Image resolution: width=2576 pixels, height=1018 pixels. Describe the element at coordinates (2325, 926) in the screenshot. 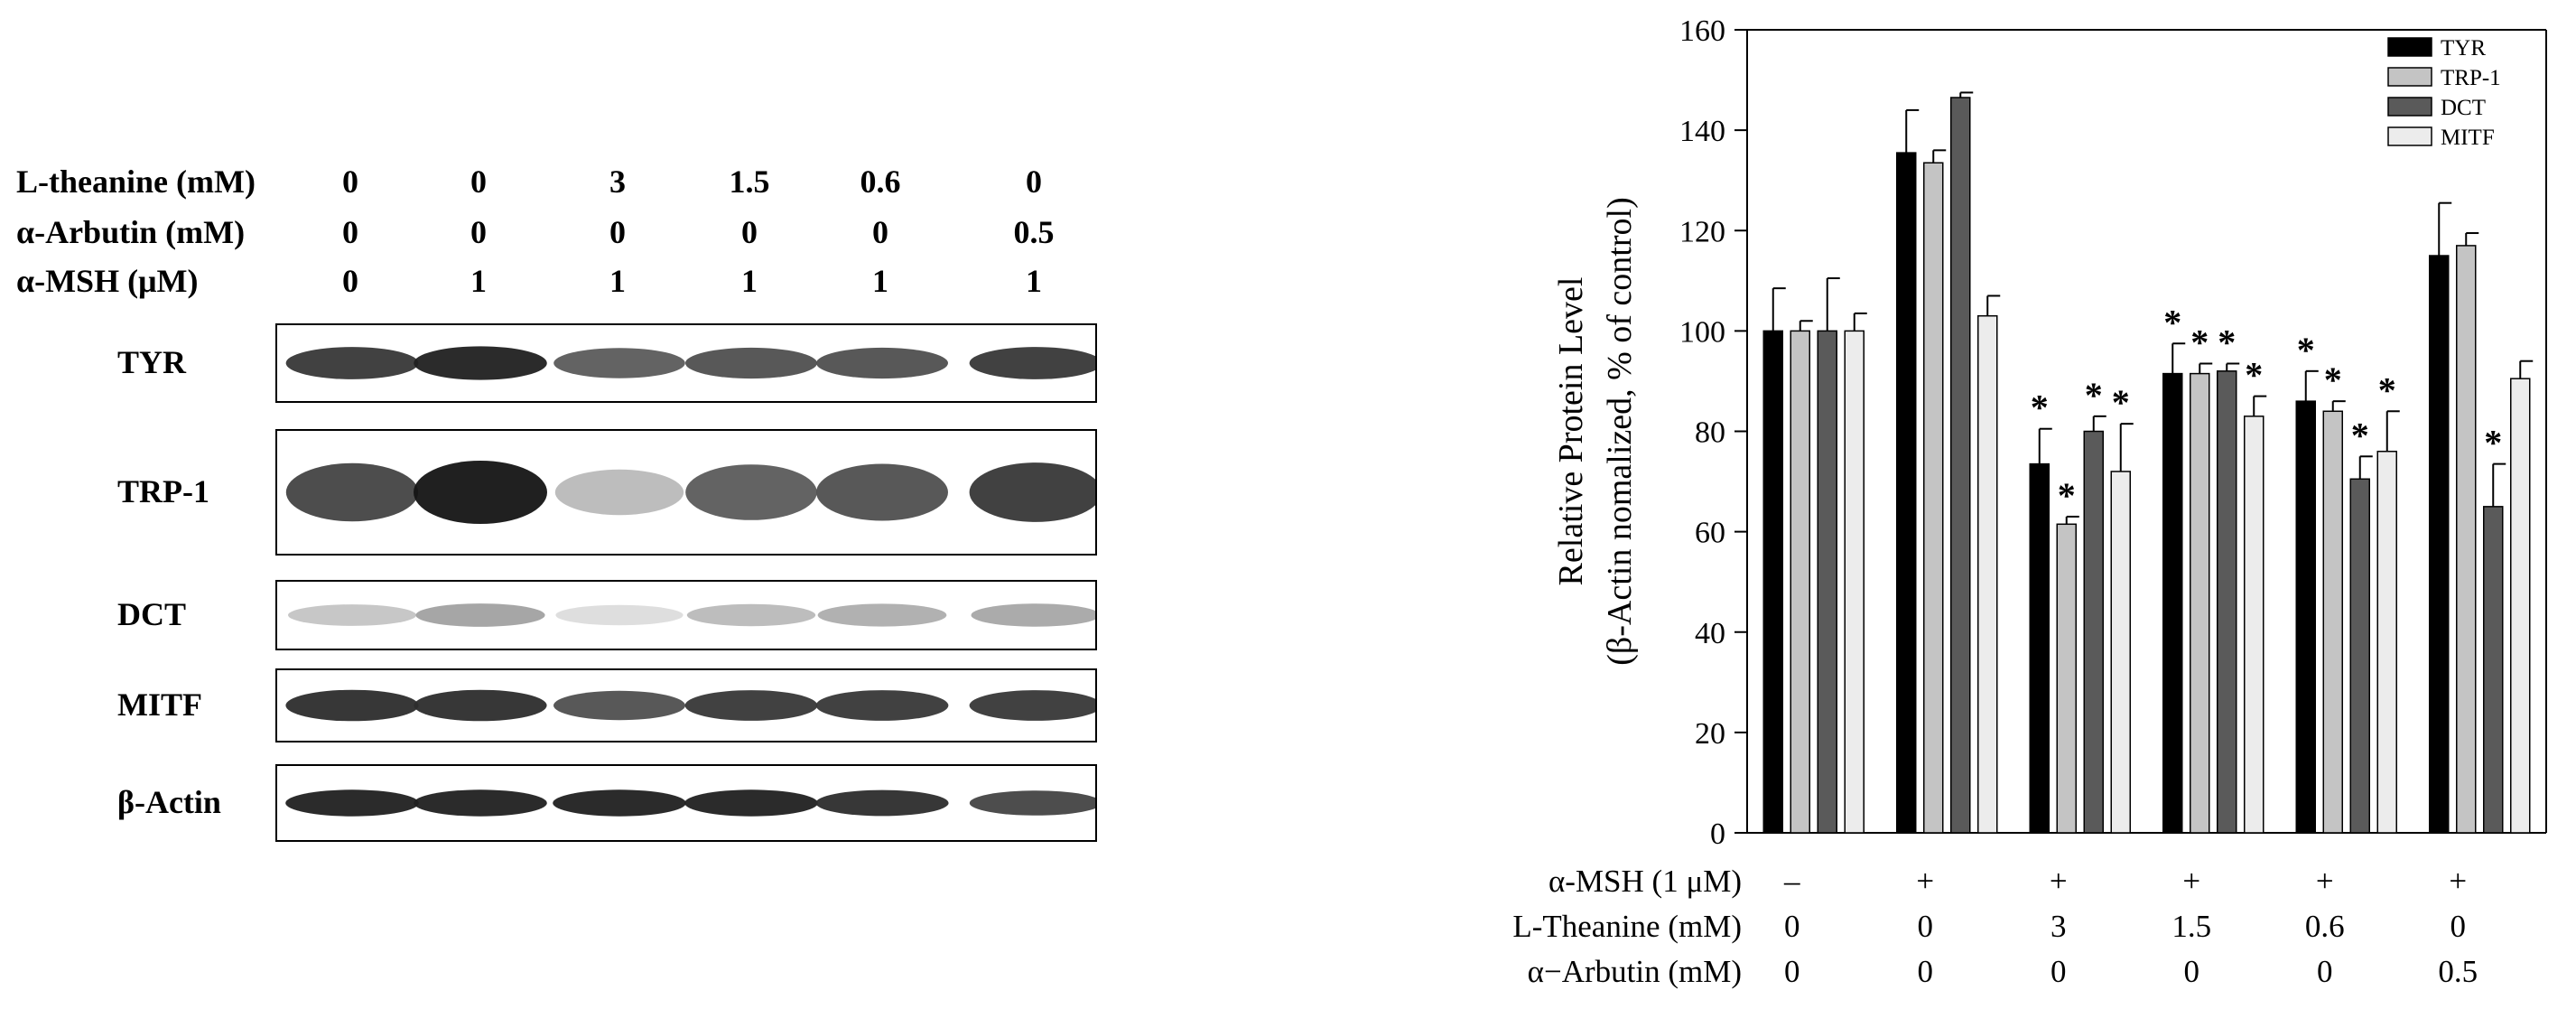

I see `condition-value: 0.6` at that location.